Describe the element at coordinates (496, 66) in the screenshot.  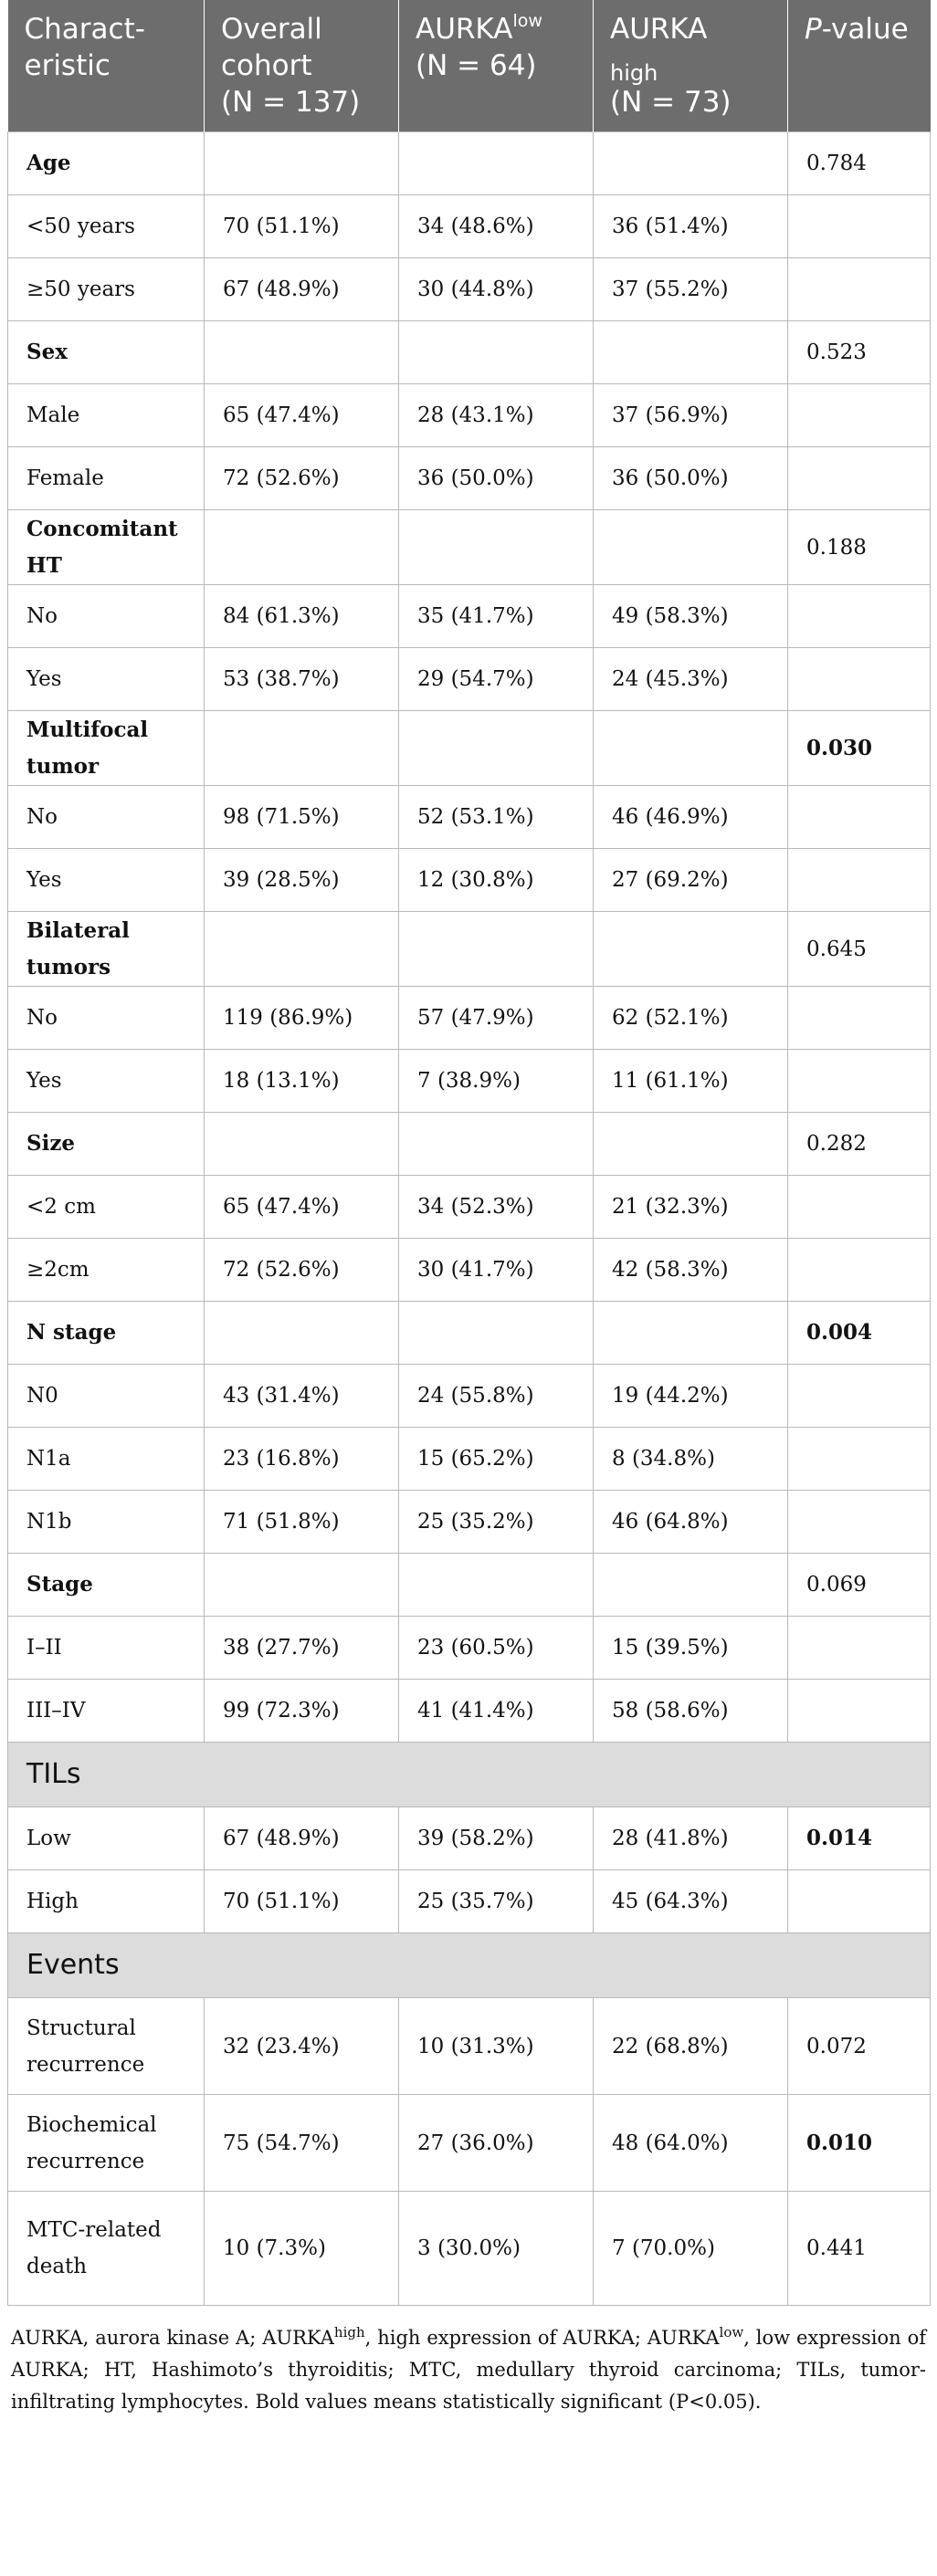
I see `header-aurka-low: AURKAlow (N = 64)` at that location.